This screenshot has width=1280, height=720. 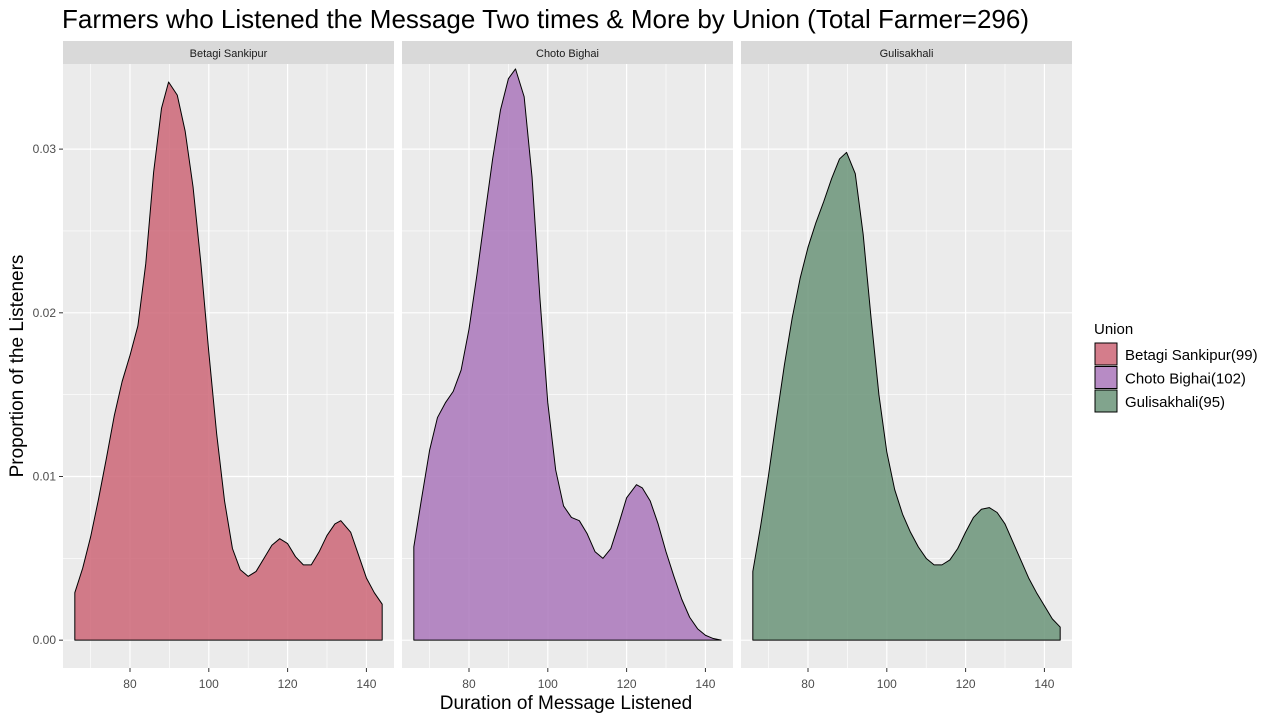 I want to click on facet-strip-label: Betagi Sankipur, so click(x=229, y=54).